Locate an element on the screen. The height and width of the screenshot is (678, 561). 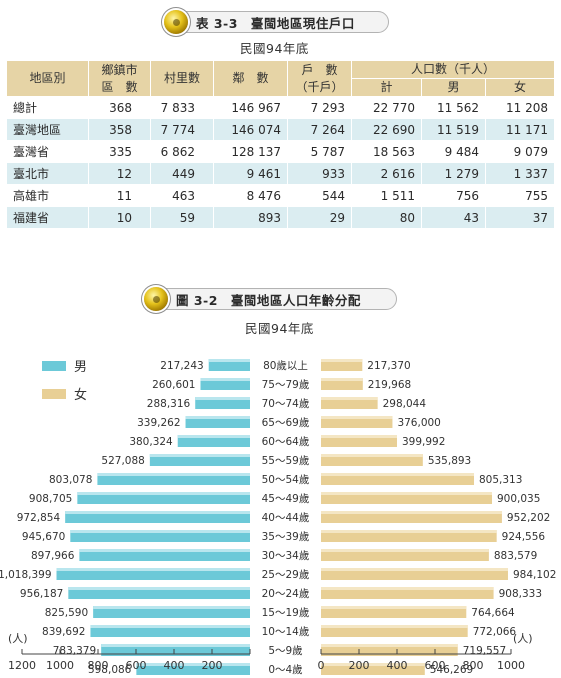
cell-townships: 10 is located at coordinates (119, 217).